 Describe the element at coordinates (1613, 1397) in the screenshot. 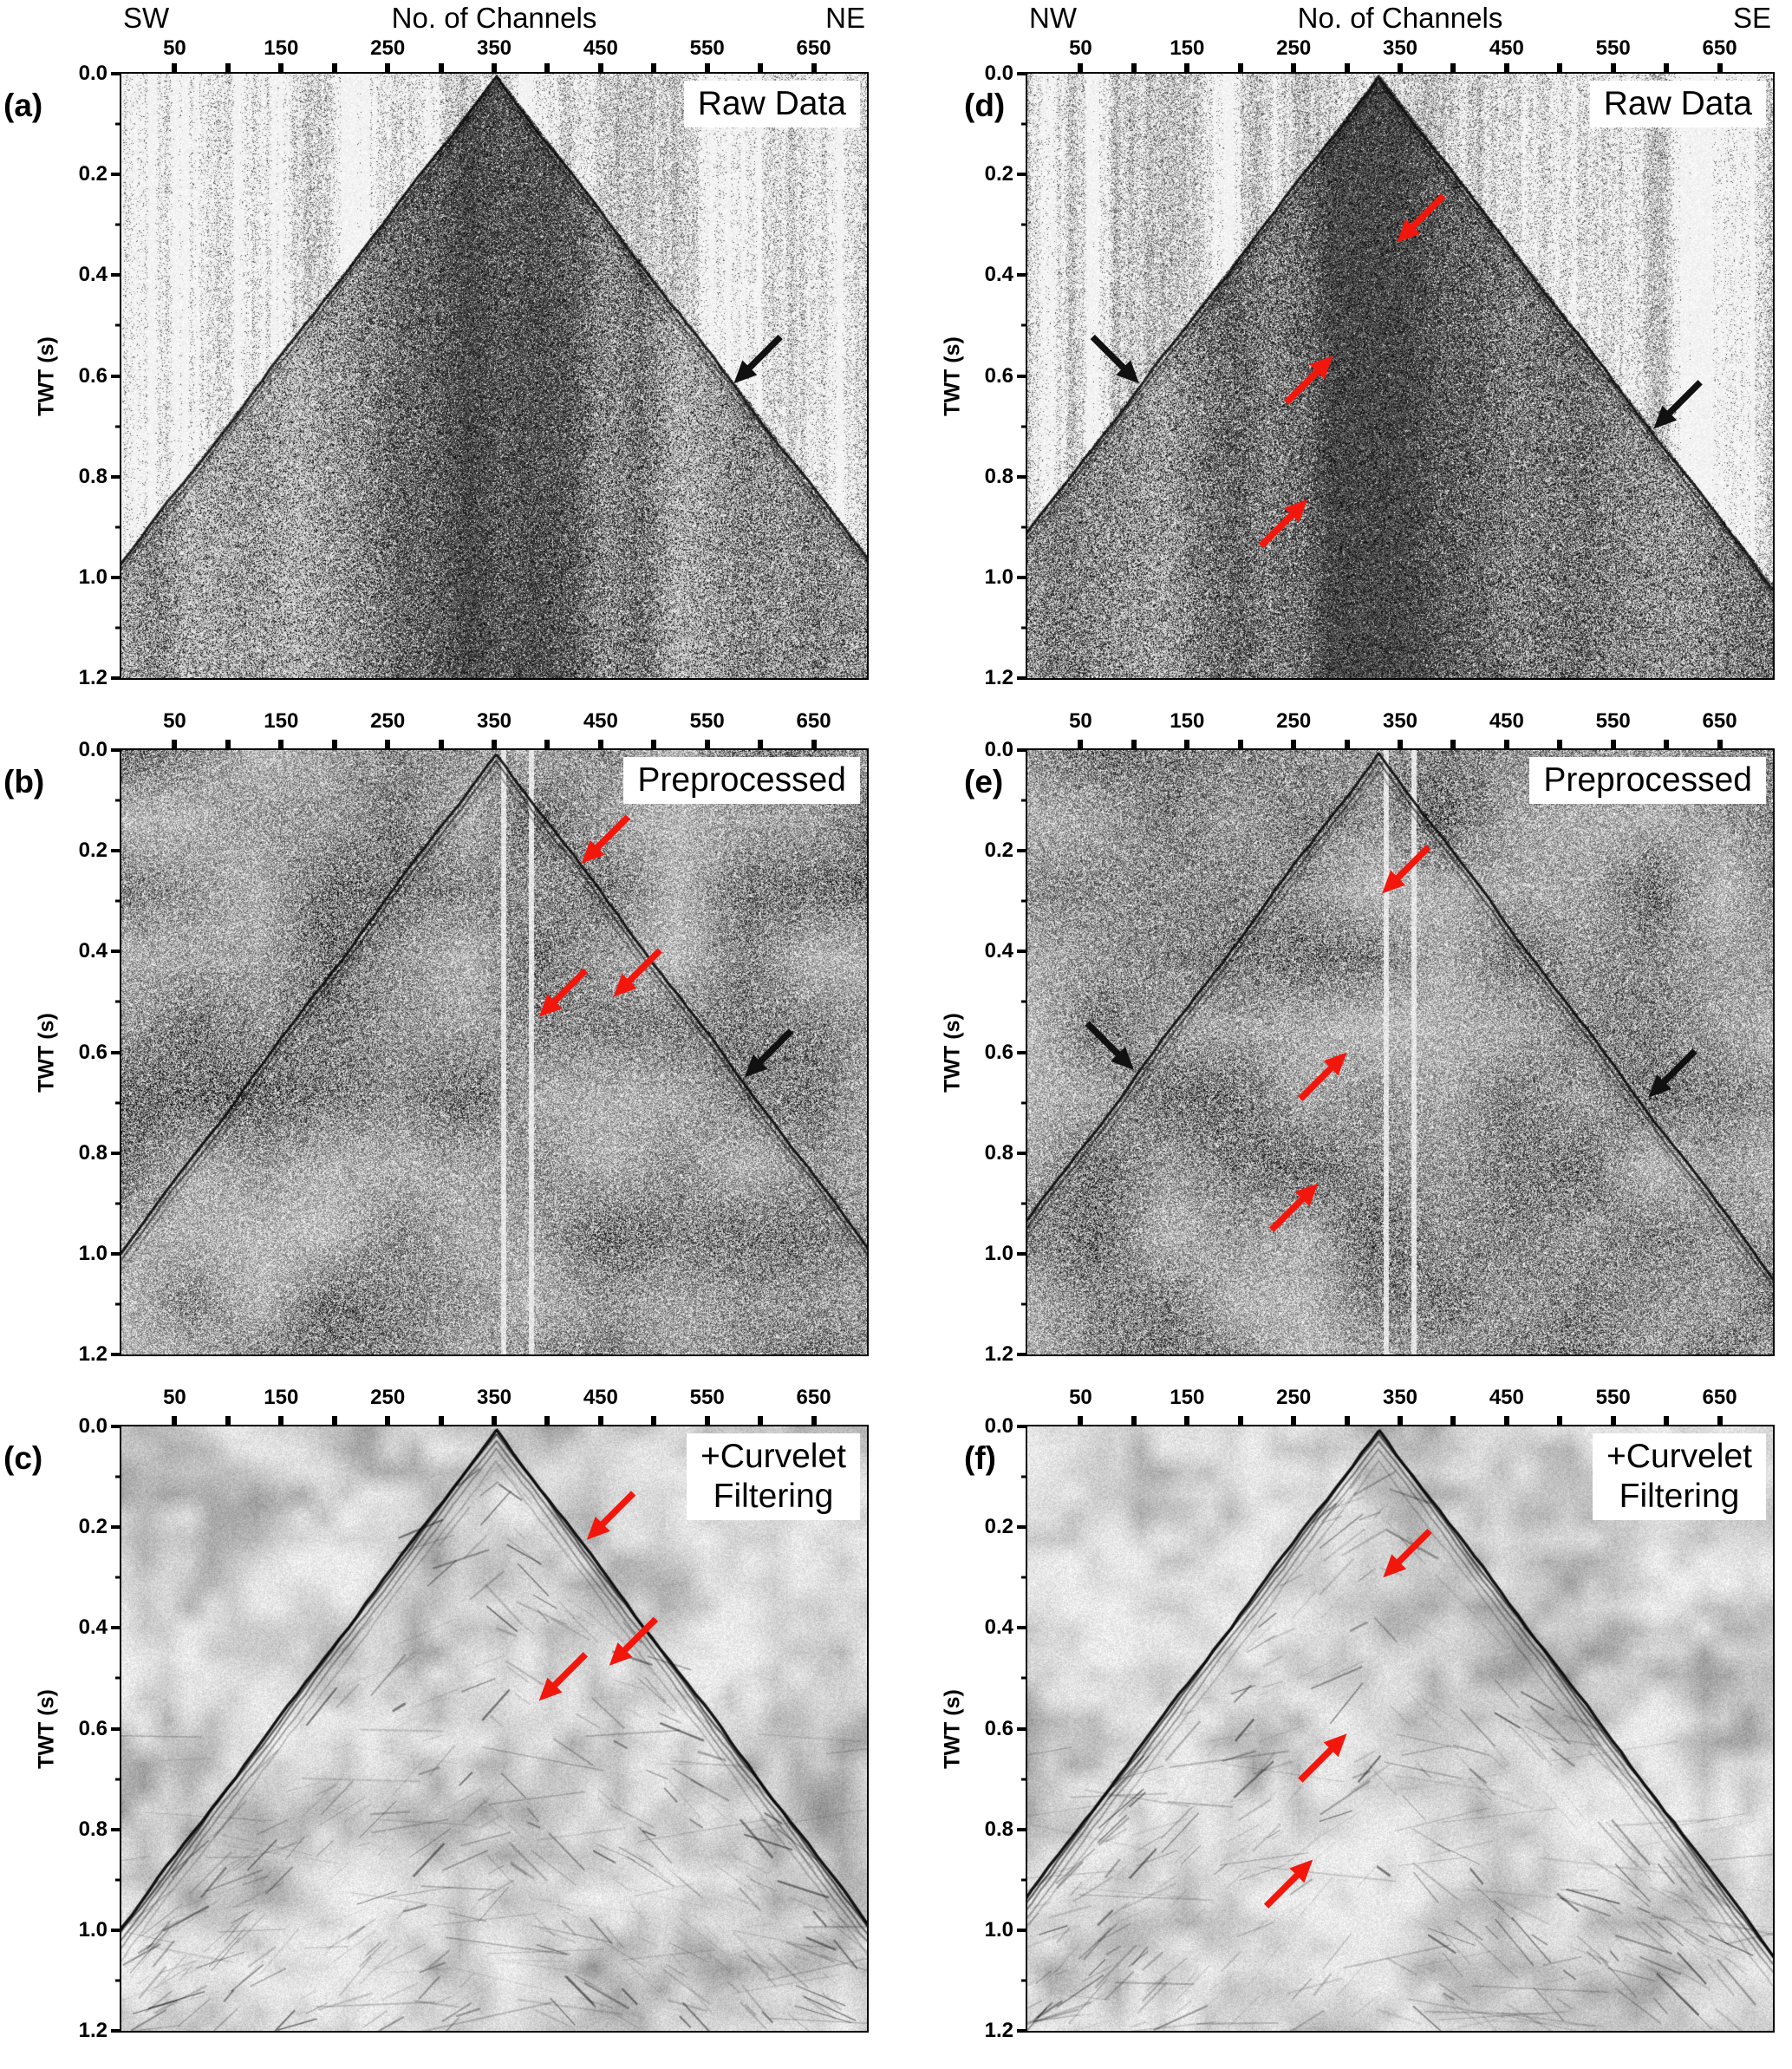

I see `x-tick-label: 550` at that location.